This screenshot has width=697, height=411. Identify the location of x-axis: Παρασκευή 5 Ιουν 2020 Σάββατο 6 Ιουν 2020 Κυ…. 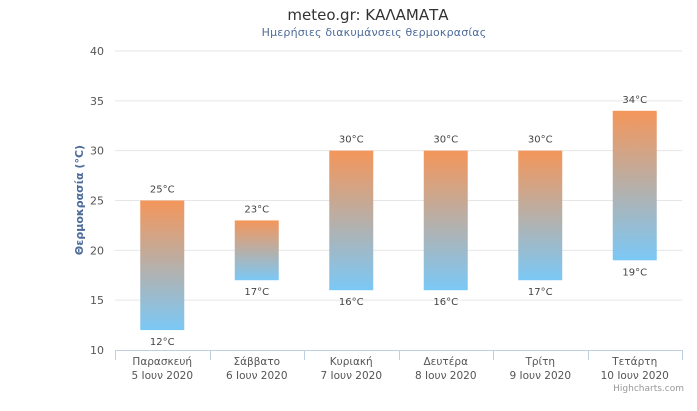
(399, 366).